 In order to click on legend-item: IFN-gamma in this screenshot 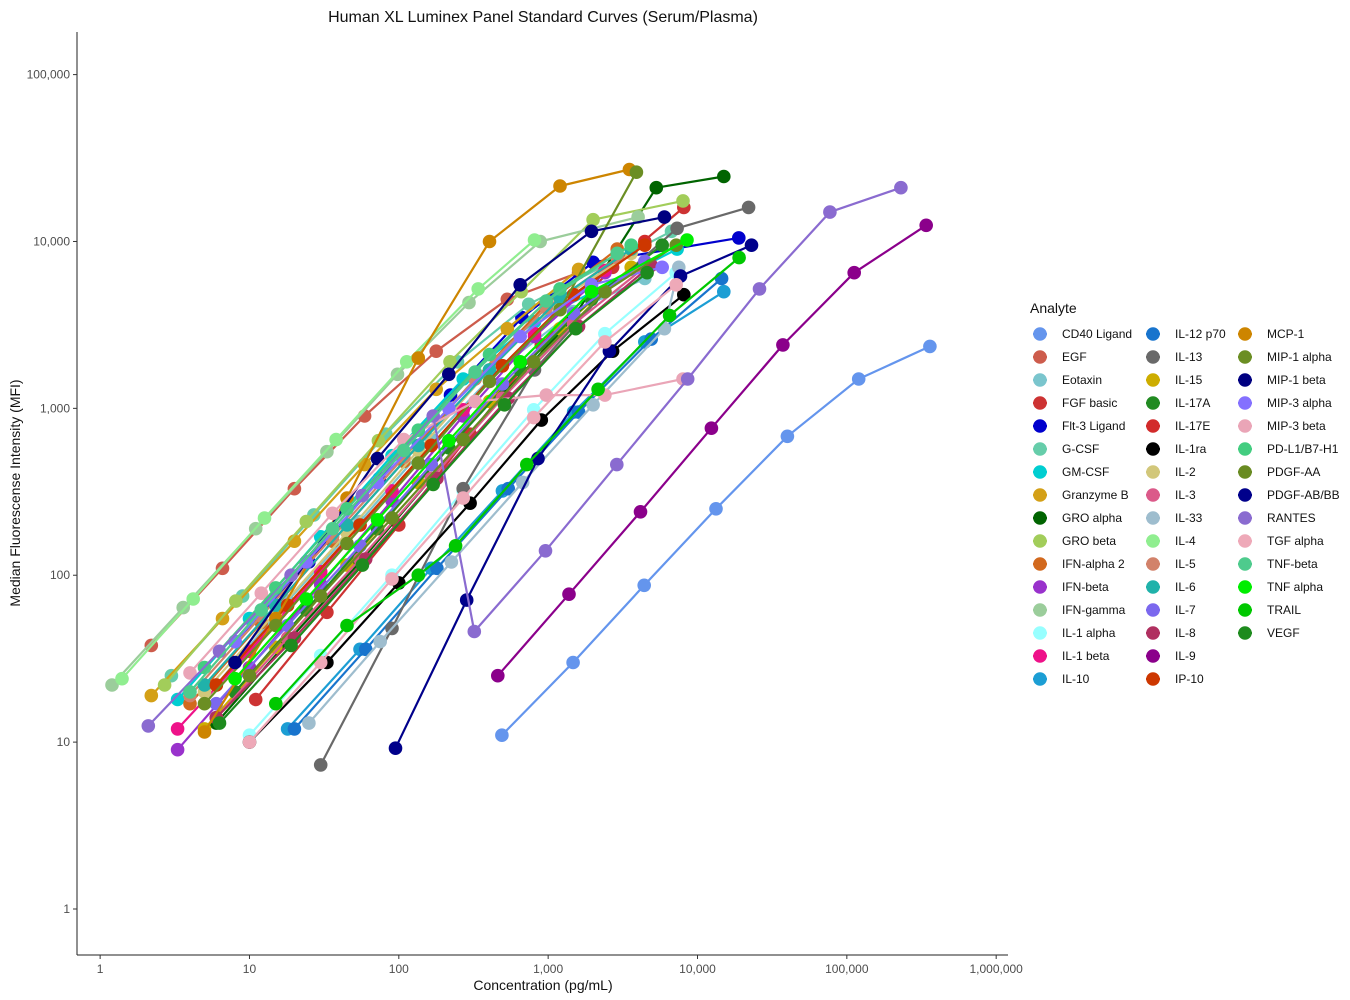, I will do `click(1079, 610)`.